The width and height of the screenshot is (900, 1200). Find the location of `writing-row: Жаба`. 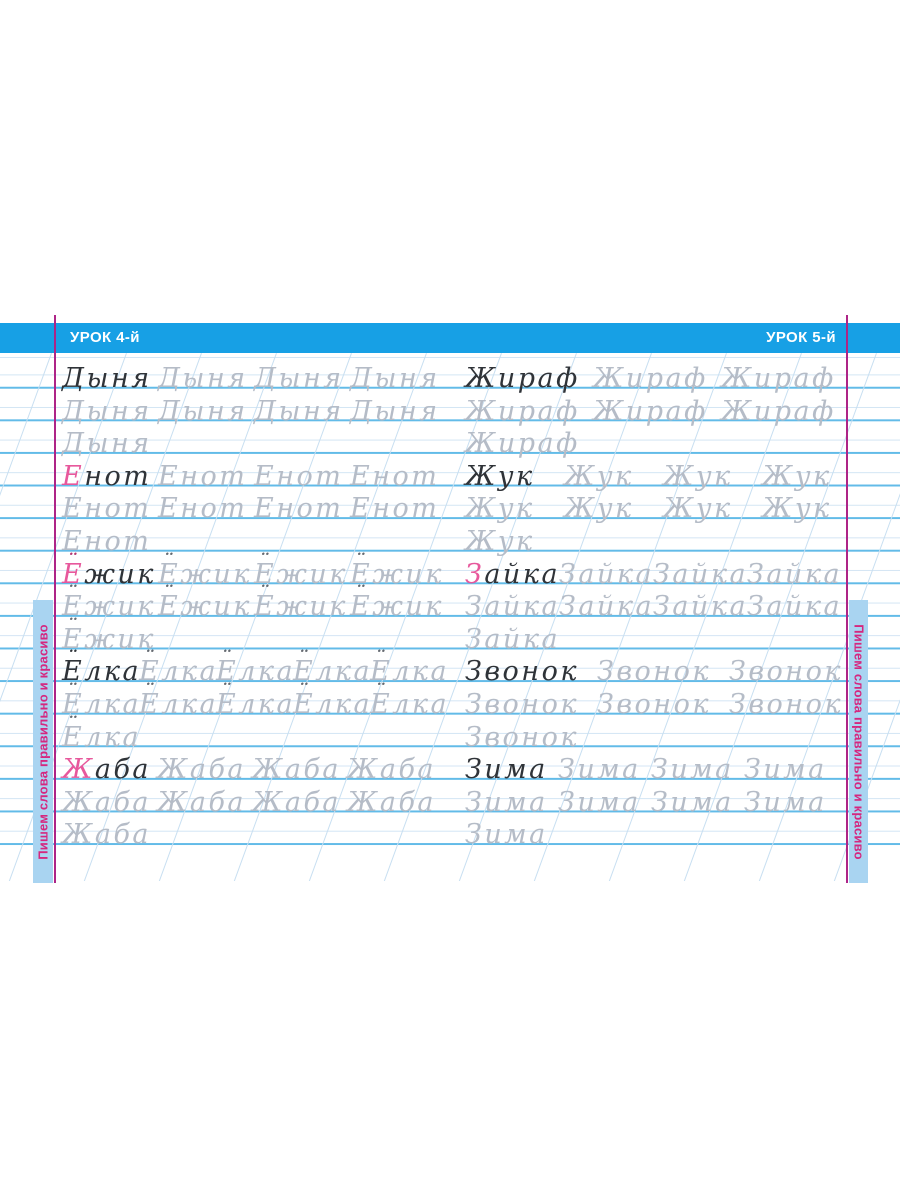

writing-row: Жаба is located at coordinates (109, 835).